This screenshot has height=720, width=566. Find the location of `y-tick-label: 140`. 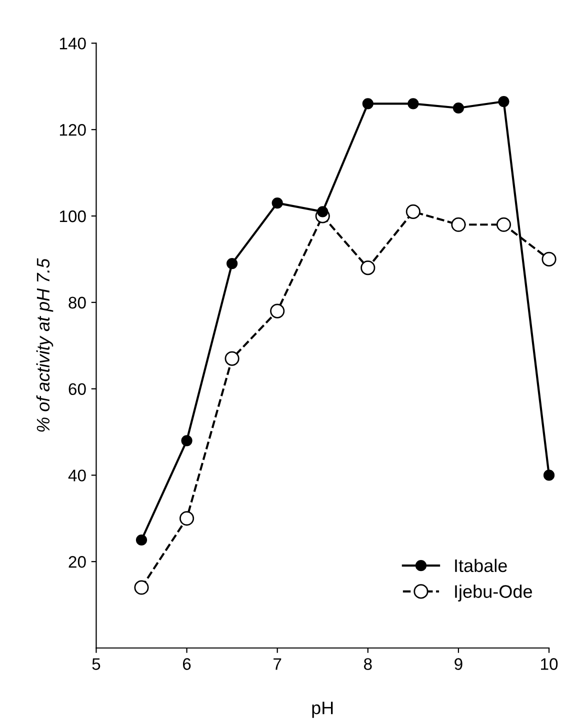

y-tick-label: 140 is located at coordinates (73, 44).